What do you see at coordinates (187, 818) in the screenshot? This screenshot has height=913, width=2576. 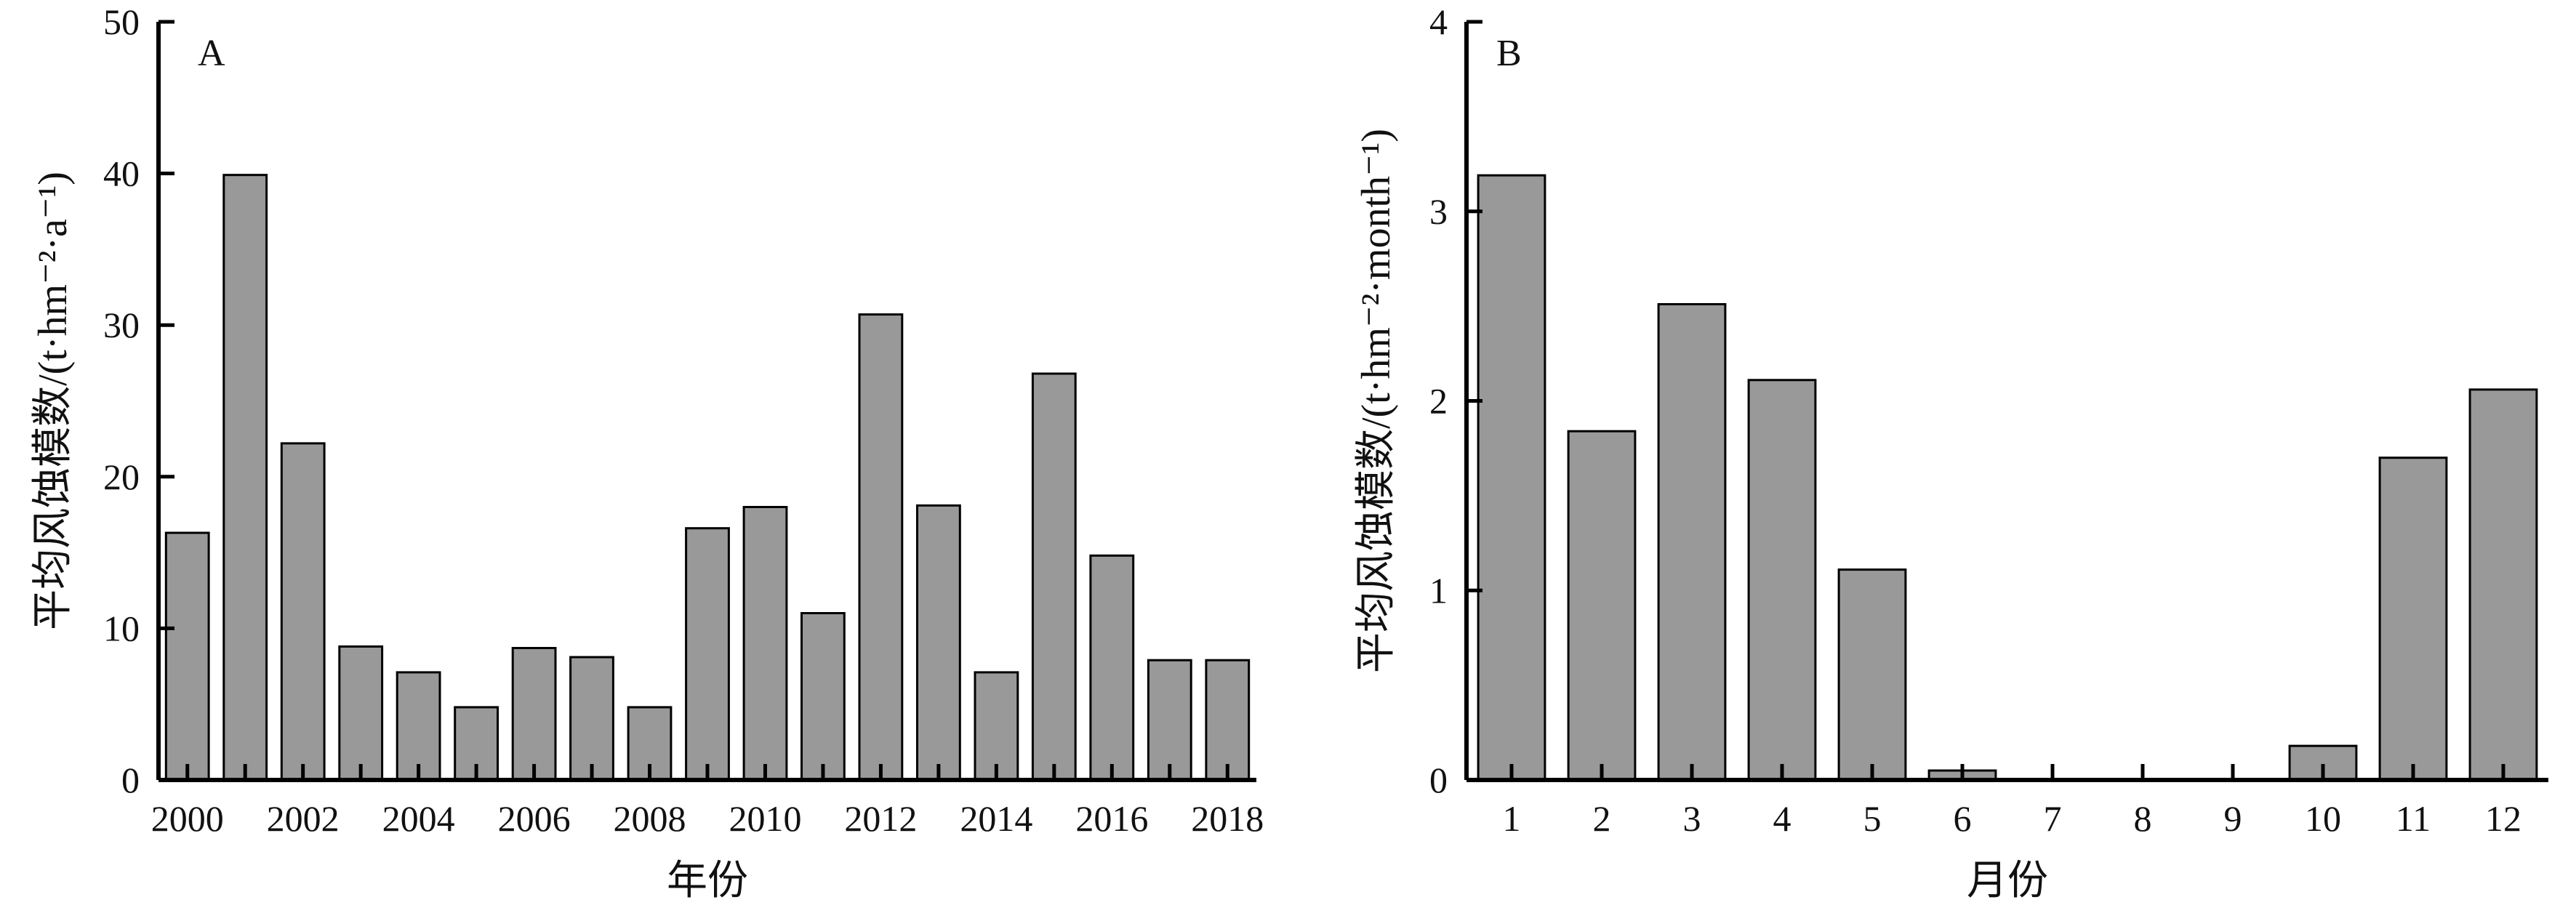 I see `x-tick-label-a-2000: 2000` at bounding box center [187, 818].